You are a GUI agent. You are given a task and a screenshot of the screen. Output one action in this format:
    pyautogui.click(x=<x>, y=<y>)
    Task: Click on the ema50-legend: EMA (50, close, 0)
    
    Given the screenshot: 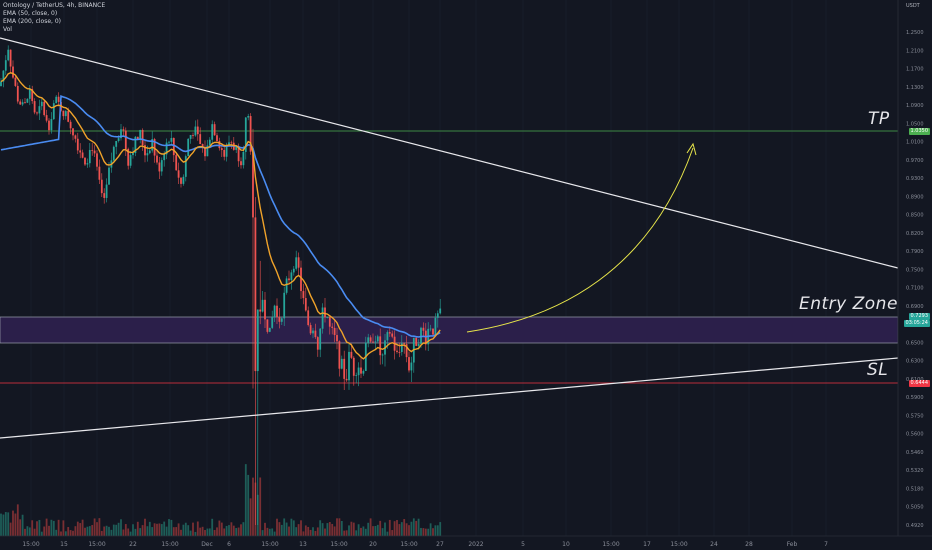 What is the action you would take?
    pyautogui.click(x=30, y=13)
    